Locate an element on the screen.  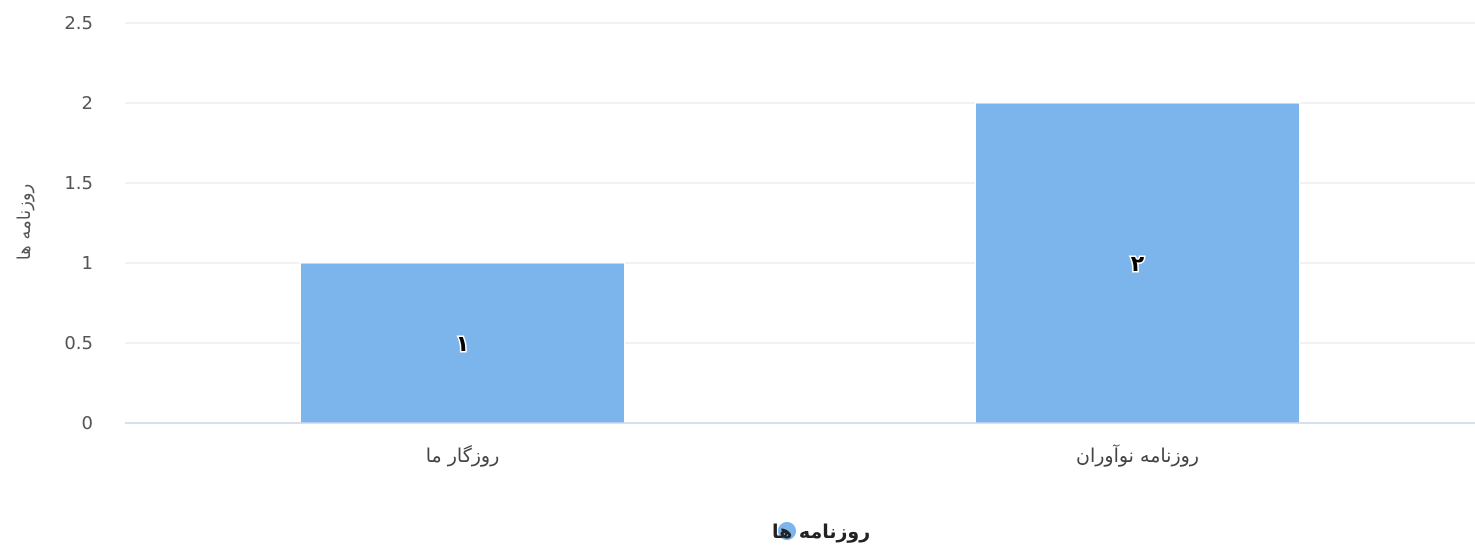
x-category-label: روزنامه نوآوران is located at coordinates (1137, 455).